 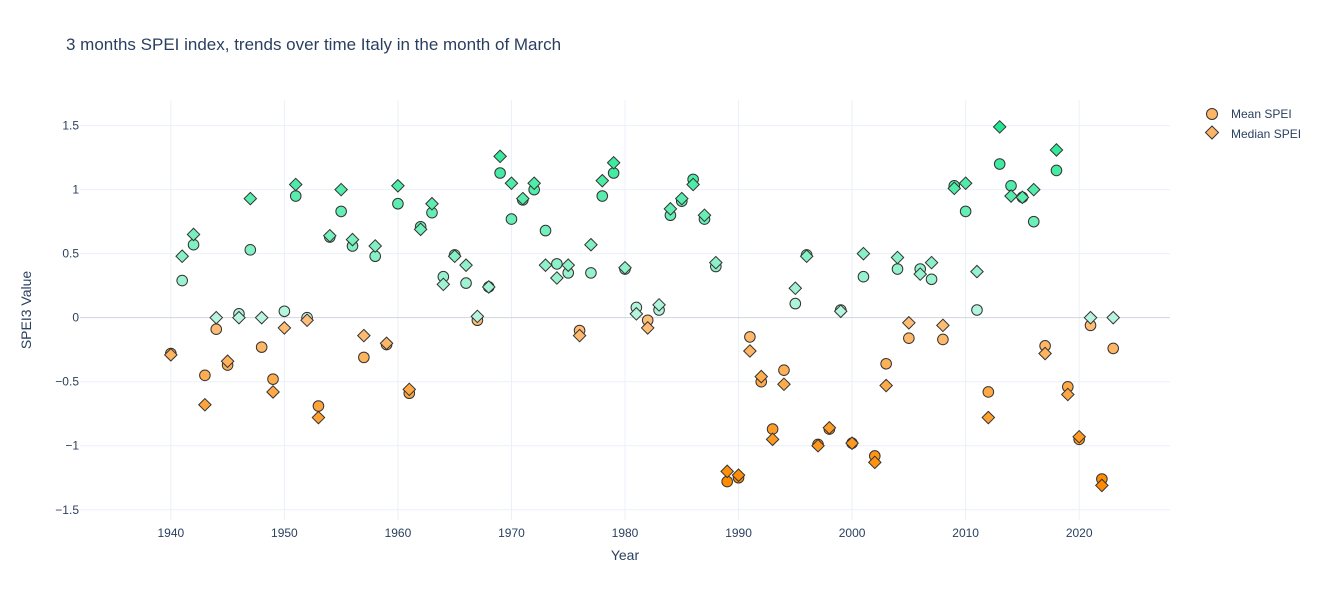 I want to click on legend-item-median: Median SPEI, so click(x=1253, y=133).